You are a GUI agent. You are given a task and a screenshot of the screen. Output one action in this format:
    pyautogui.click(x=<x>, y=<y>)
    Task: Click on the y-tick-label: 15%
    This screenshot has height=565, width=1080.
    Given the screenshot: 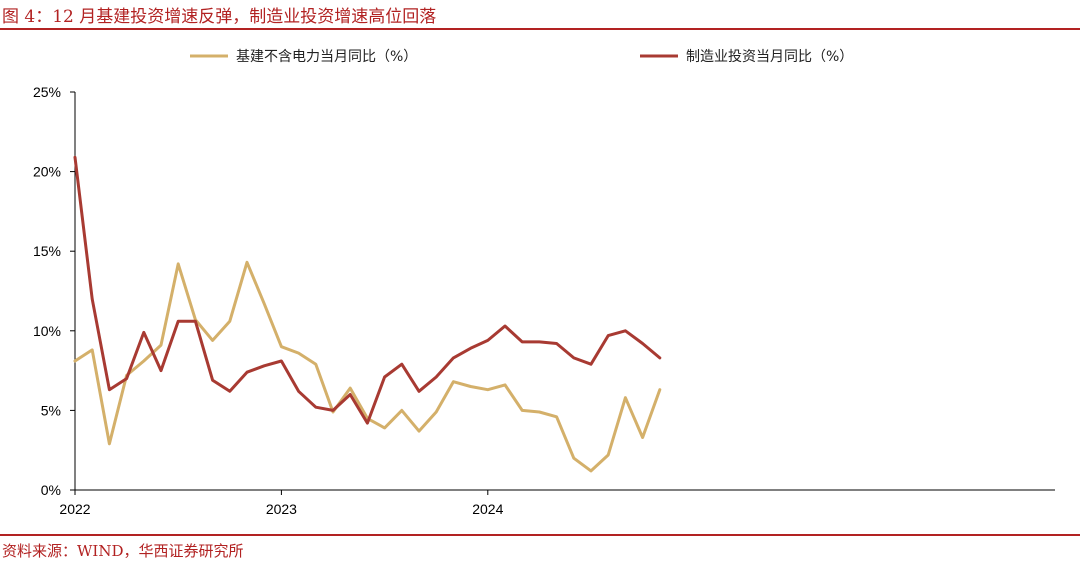 What is the action you would take?
    pyautogui.click(x=47, y=251)
    